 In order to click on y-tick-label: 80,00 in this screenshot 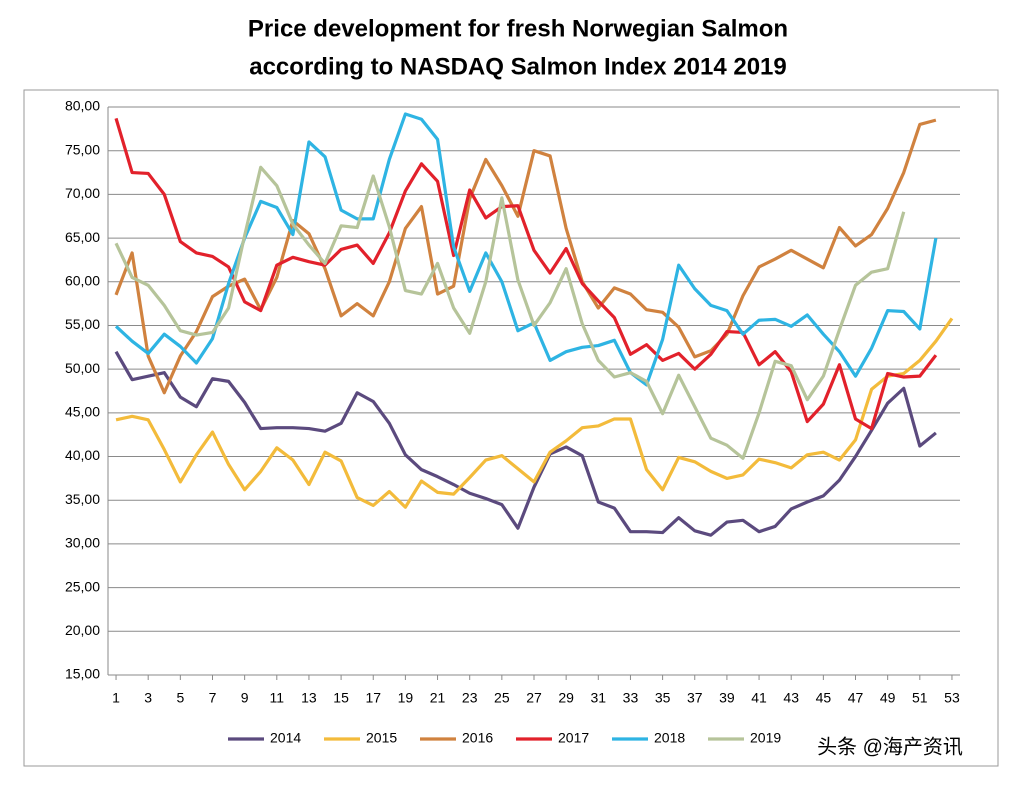, I will do `click(82, 106)`.